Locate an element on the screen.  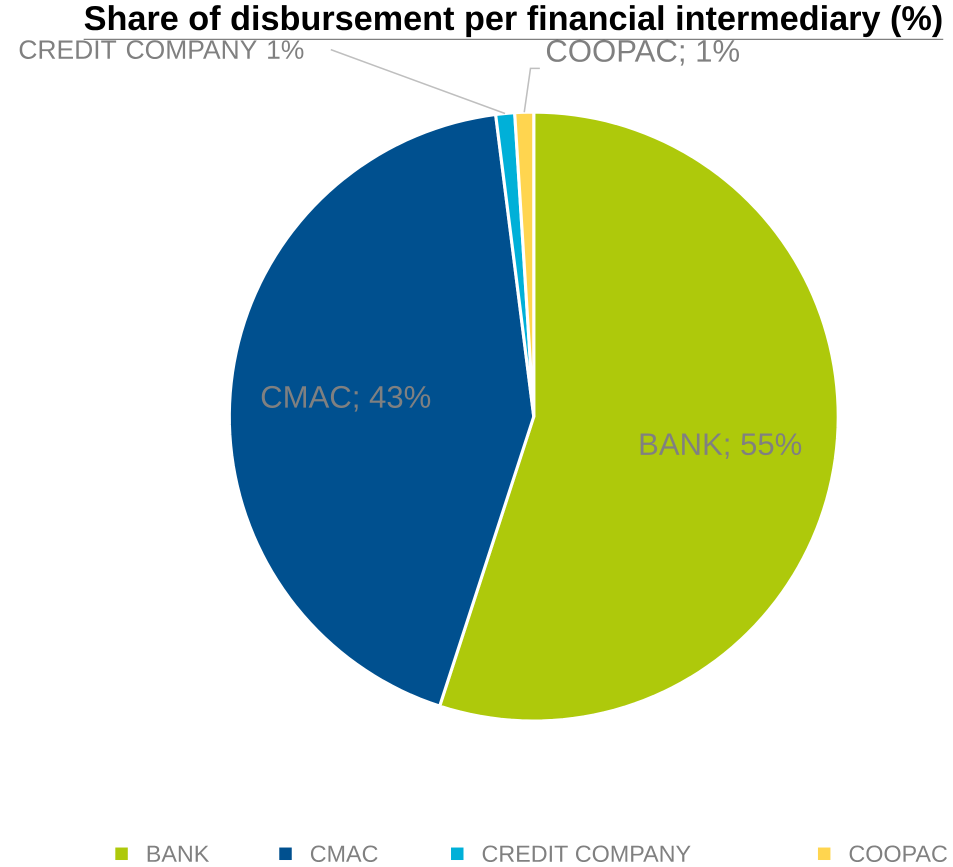
data-label: CREDIT COMPANY 1% is located at coordinates (162, 49).